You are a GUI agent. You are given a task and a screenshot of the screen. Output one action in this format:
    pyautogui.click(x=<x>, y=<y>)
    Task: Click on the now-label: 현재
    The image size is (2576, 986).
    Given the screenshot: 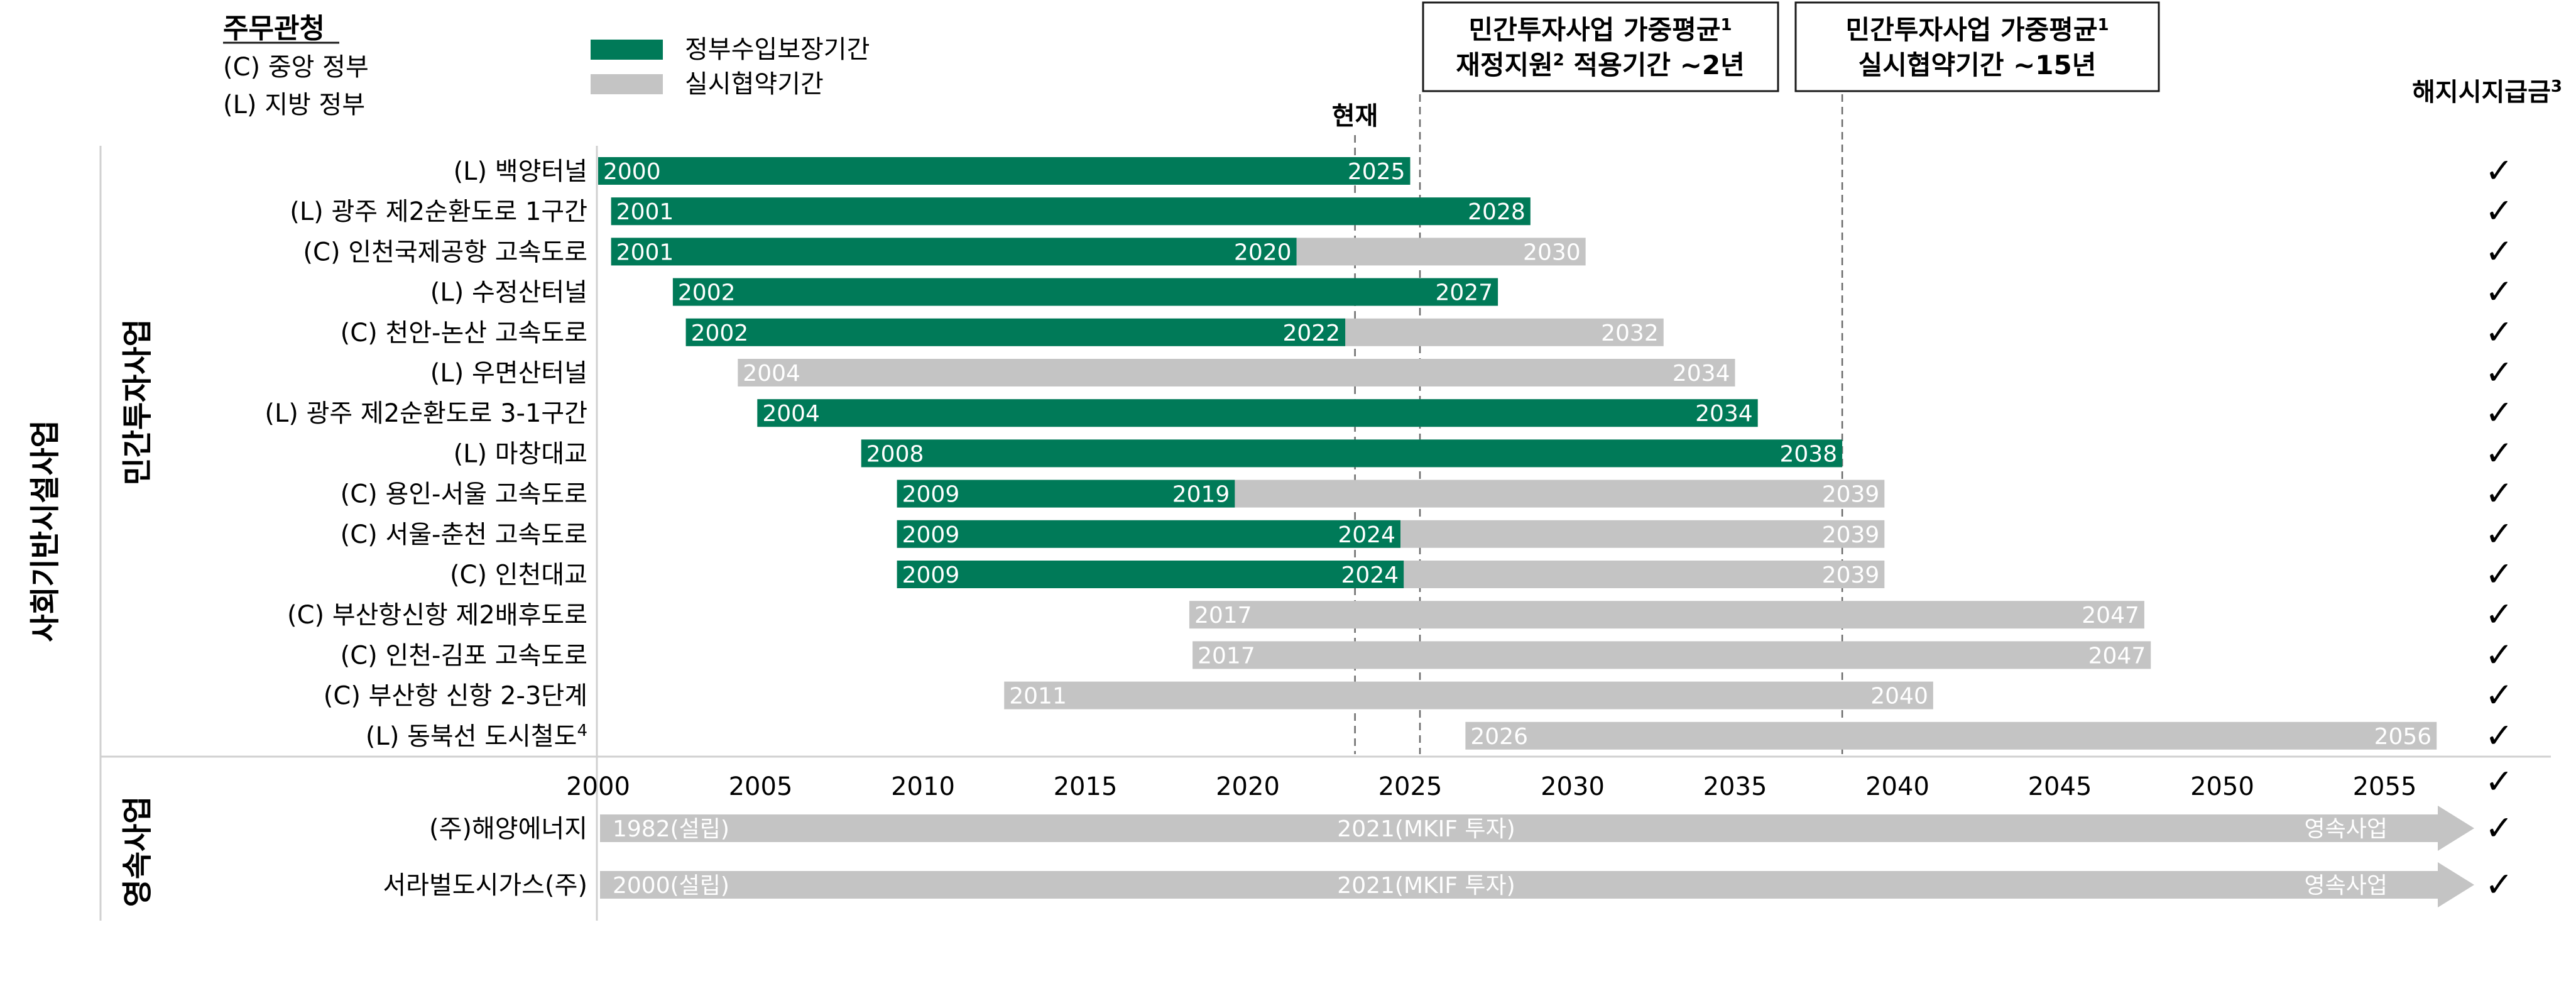 What is the action you would take?
    pyautogui.click(x=1355, y=116)
    